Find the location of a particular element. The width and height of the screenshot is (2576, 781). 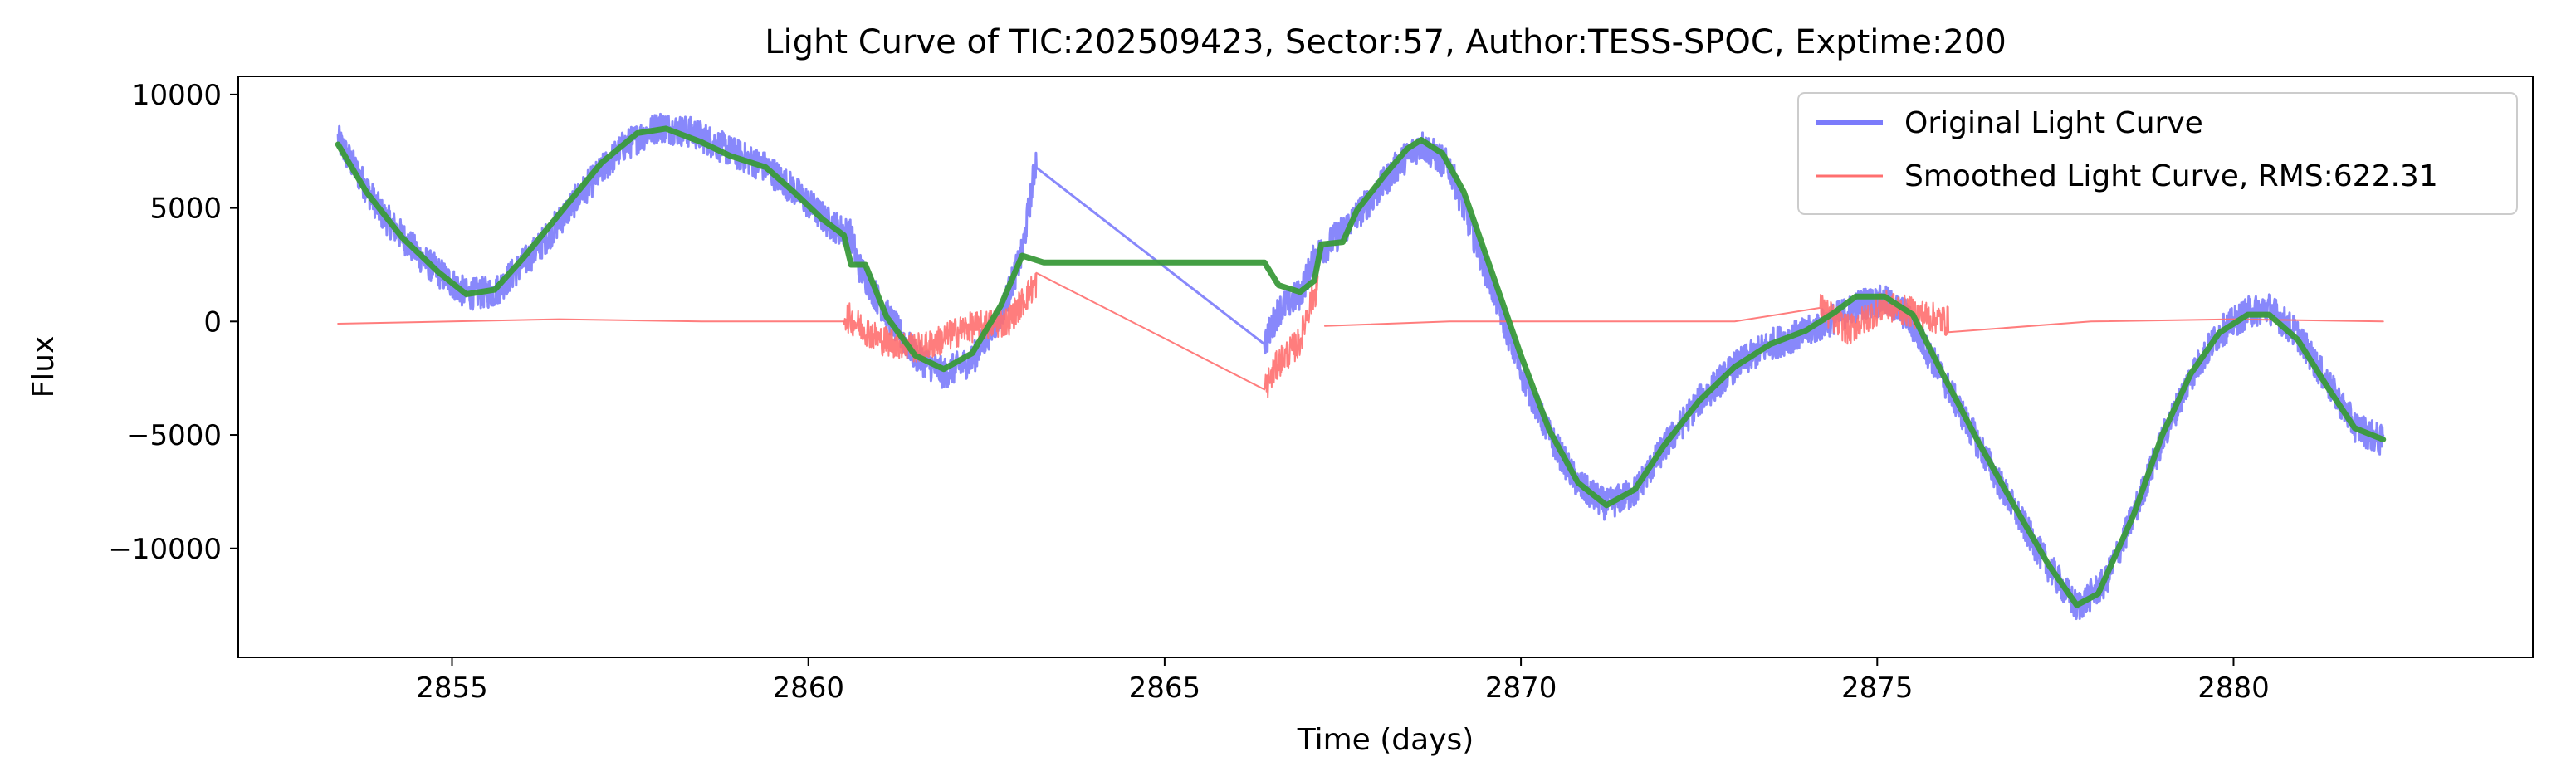

x-tick-label: 2855 is located at coordinates (452, 688).